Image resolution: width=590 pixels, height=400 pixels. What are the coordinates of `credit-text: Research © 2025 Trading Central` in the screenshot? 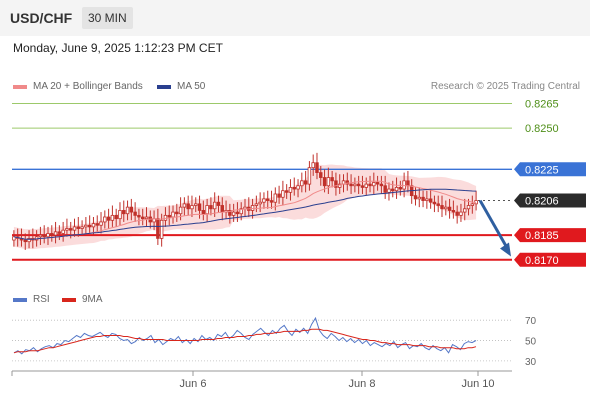 It's located at (505, 86).